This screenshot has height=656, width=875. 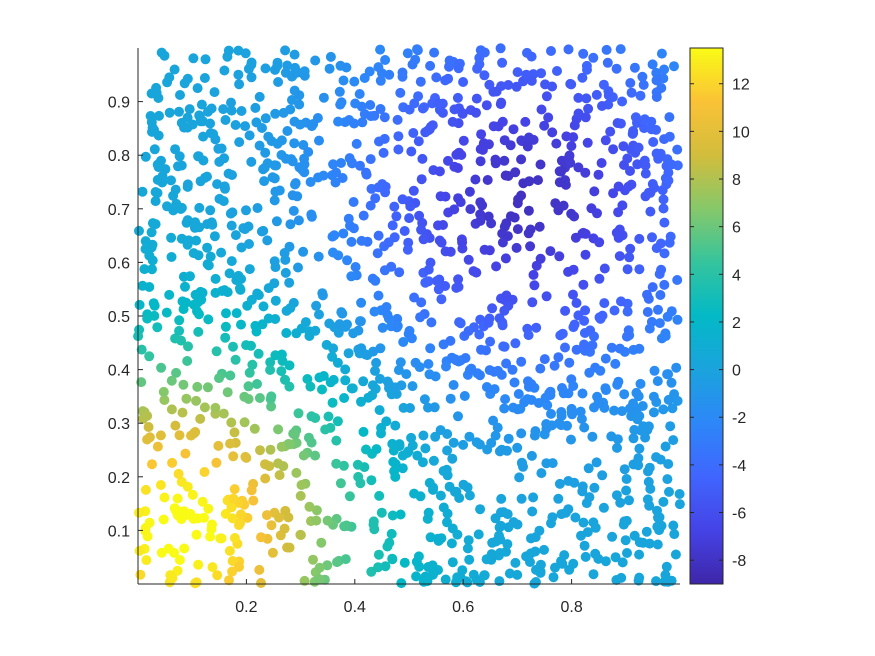 I want to click on x-tick-label: 0.2, so click(x=246, y=607).